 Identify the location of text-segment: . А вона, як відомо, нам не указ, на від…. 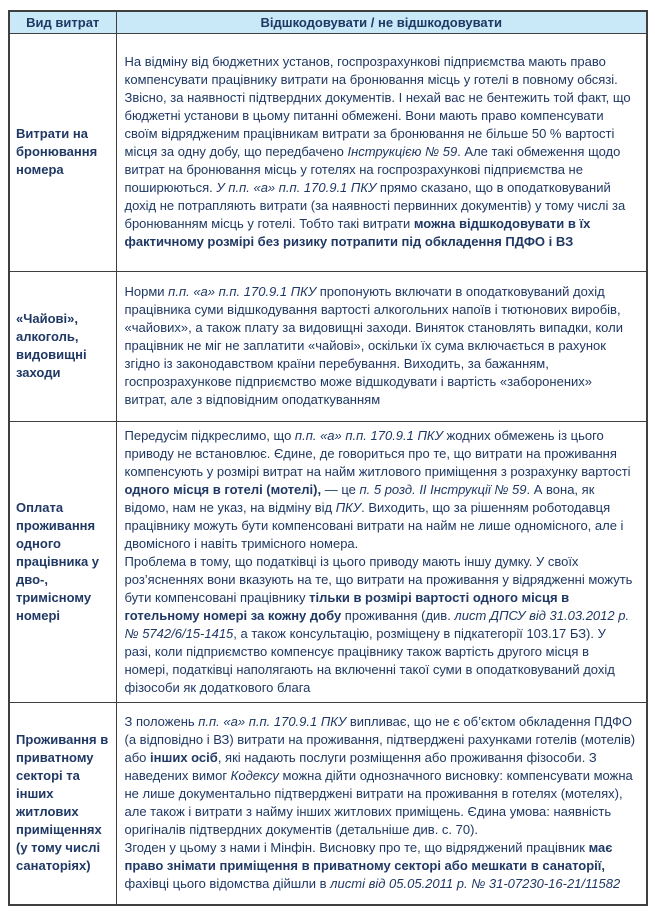
(359, 498).